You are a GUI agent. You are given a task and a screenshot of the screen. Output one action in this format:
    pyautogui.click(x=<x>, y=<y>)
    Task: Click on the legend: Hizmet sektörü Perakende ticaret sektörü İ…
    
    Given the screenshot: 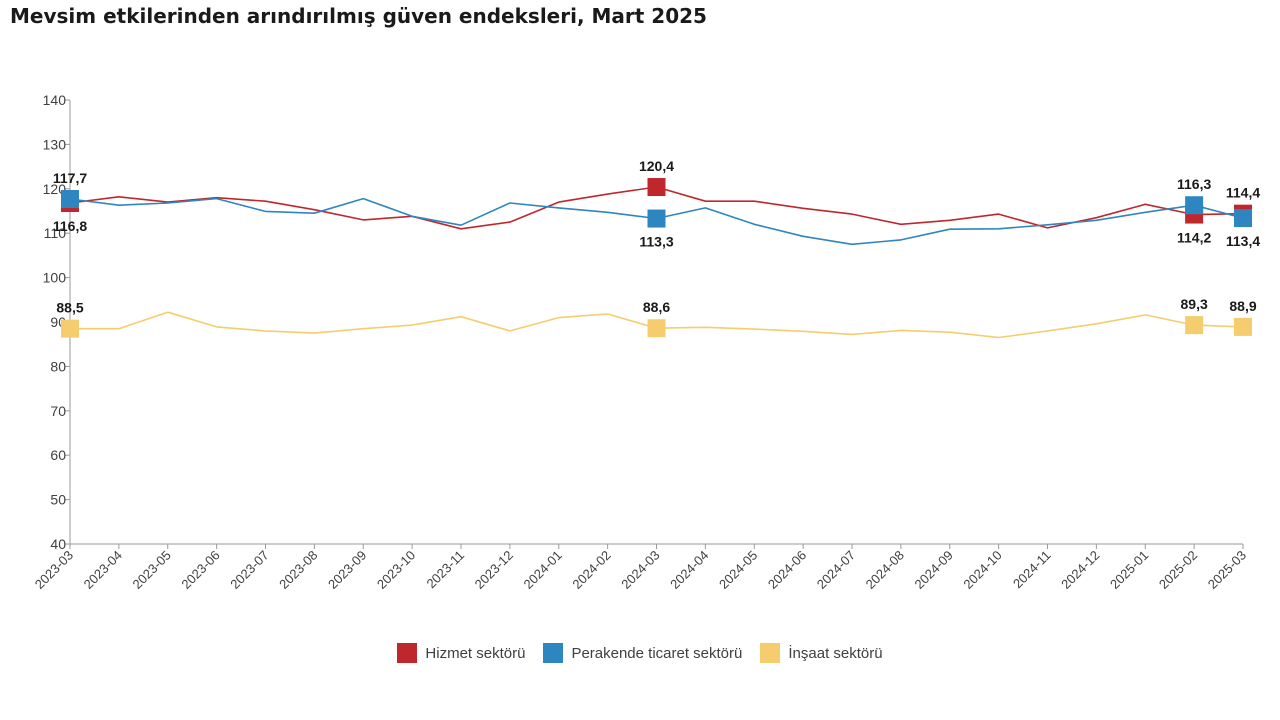 What is the action you would take?
    pyautogui.click(x=640, y=653)
    